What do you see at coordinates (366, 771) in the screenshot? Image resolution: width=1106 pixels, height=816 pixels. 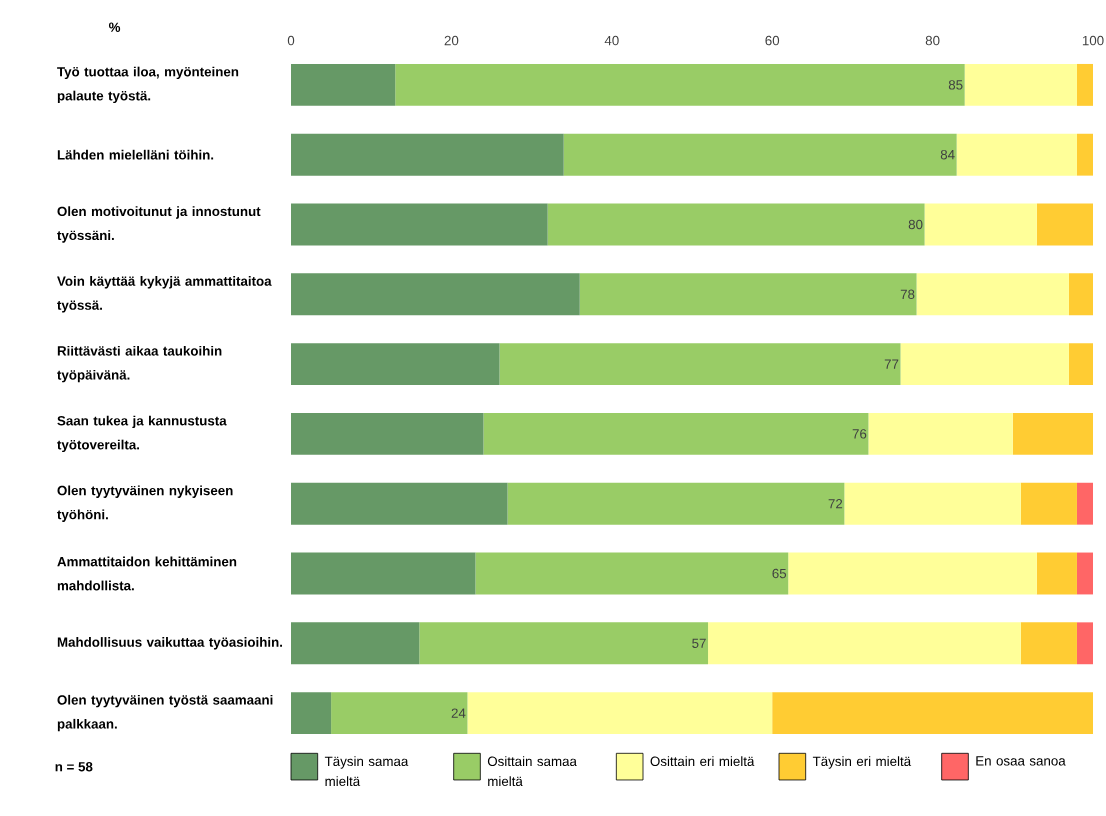 I see `legend-label: Täysin samaa mieltä` at bounding box center [366, 771].